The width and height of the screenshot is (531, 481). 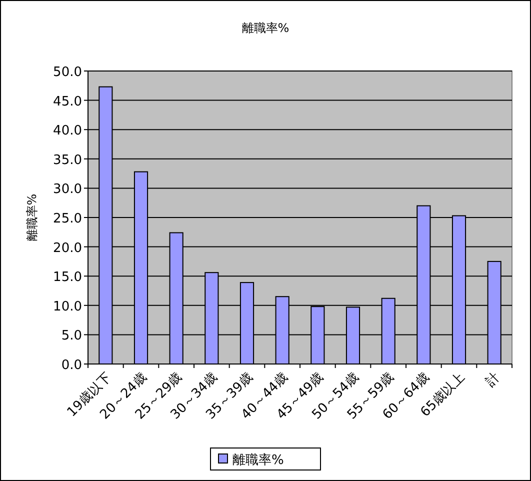 I want to click on ytick: 35.0, so click(x=67, y=160).